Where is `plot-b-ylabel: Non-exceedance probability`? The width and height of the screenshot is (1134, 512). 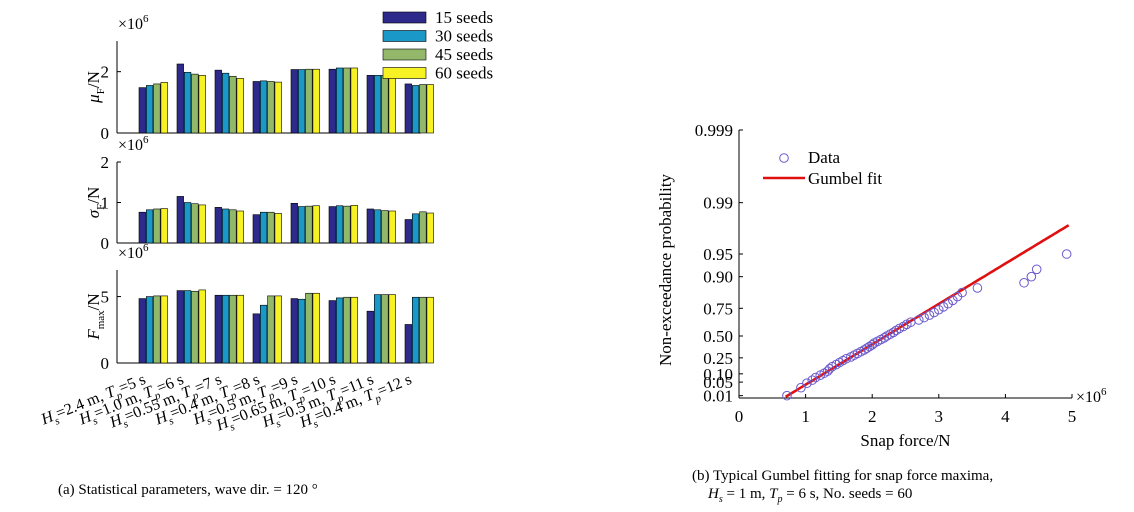
plot-b-ylabel: Non-exceedance probability is located at coordinates (665, 269).